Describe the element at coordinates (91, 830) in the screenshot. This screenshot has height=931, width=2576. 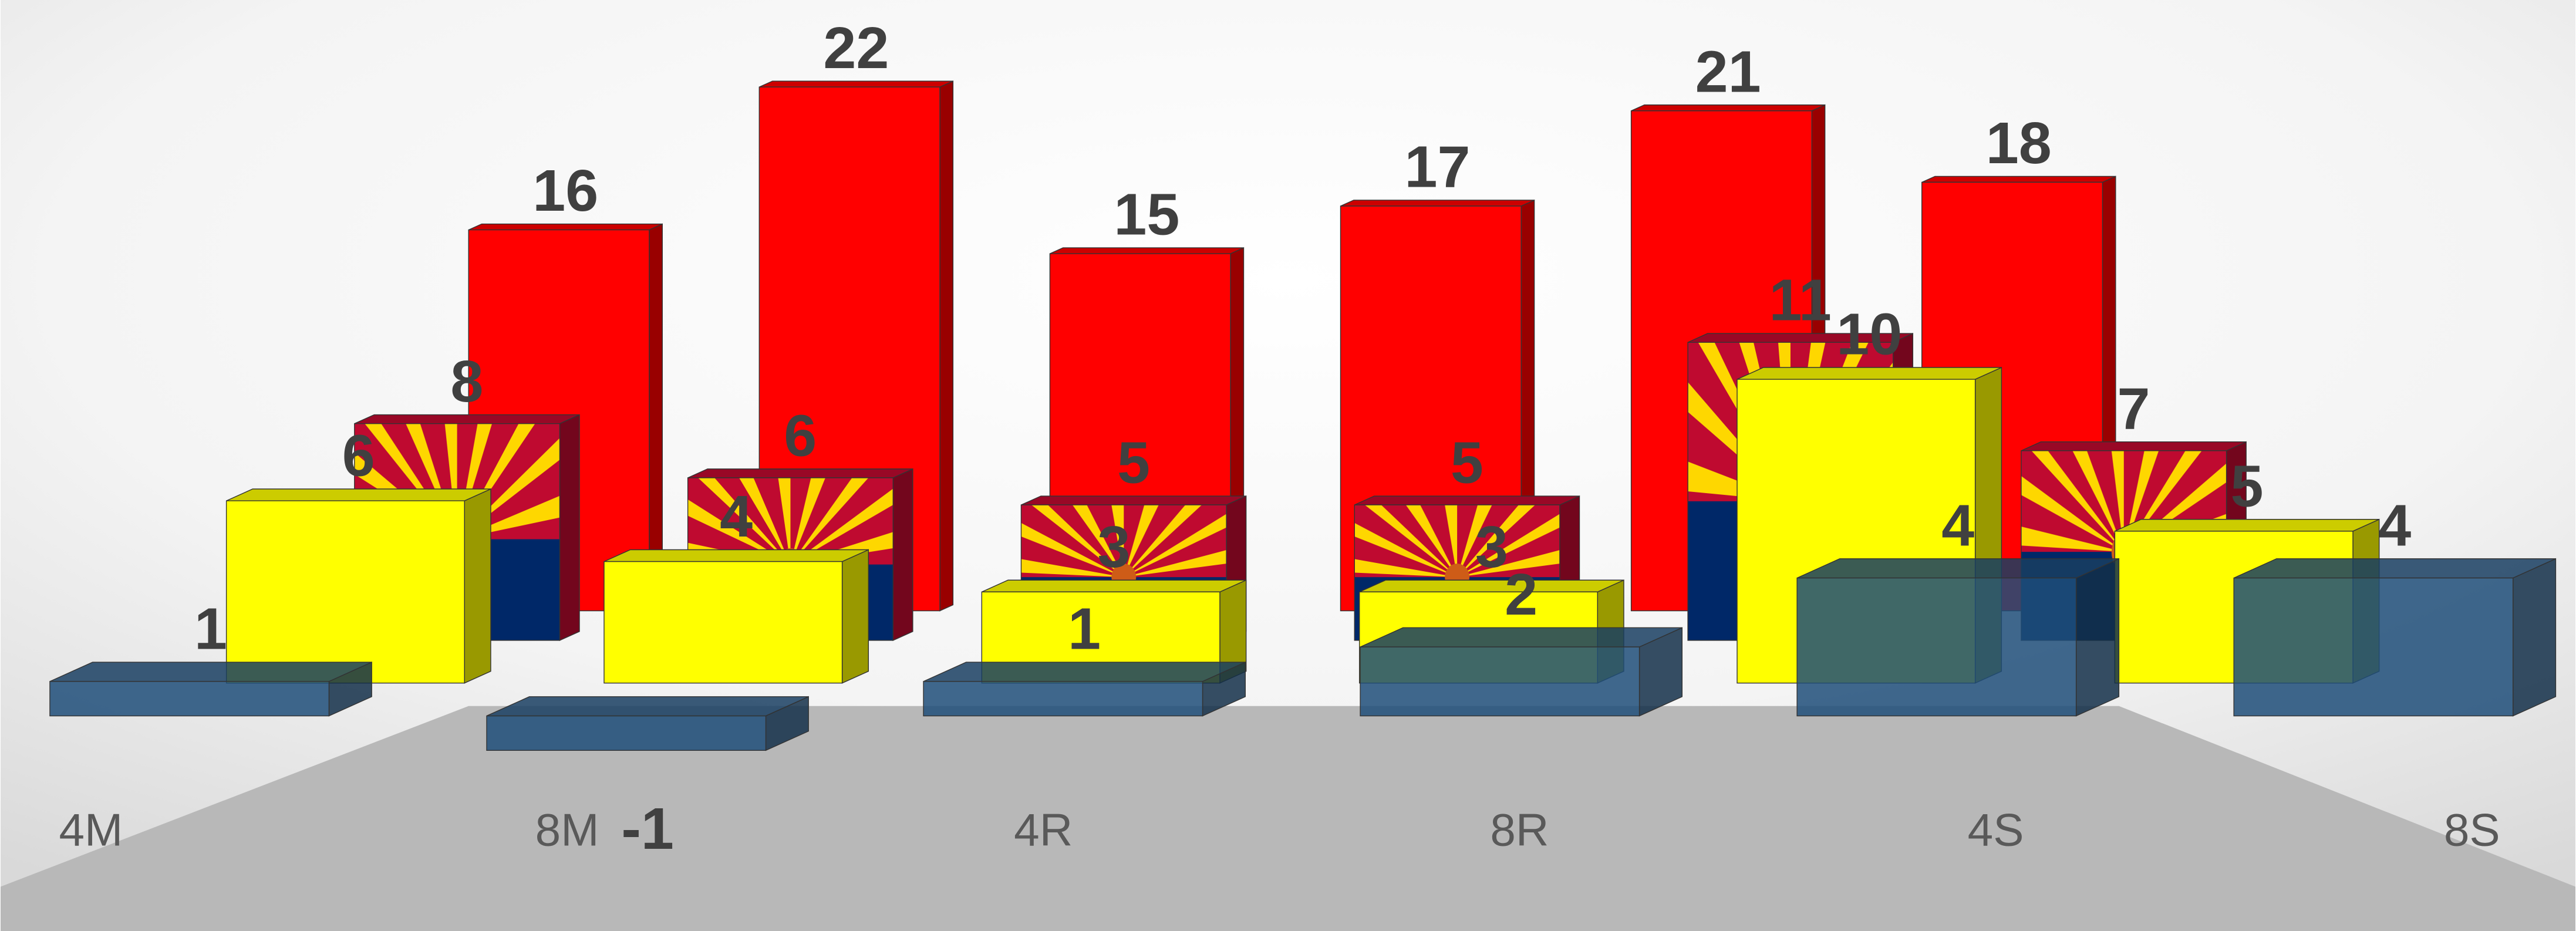
I see `x-tick-label: 4M` at that location.